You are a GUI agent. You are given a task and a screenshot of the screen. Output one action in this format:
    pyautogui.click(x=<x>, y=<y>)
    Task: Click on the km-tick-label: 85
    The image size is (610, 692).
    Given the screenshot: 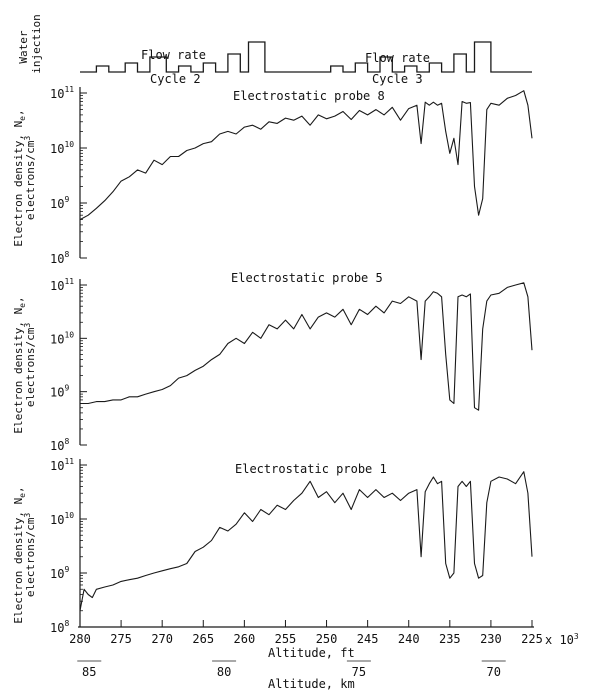 What is the action you would take?
    pyautogui.click(x=89, y=672)
    